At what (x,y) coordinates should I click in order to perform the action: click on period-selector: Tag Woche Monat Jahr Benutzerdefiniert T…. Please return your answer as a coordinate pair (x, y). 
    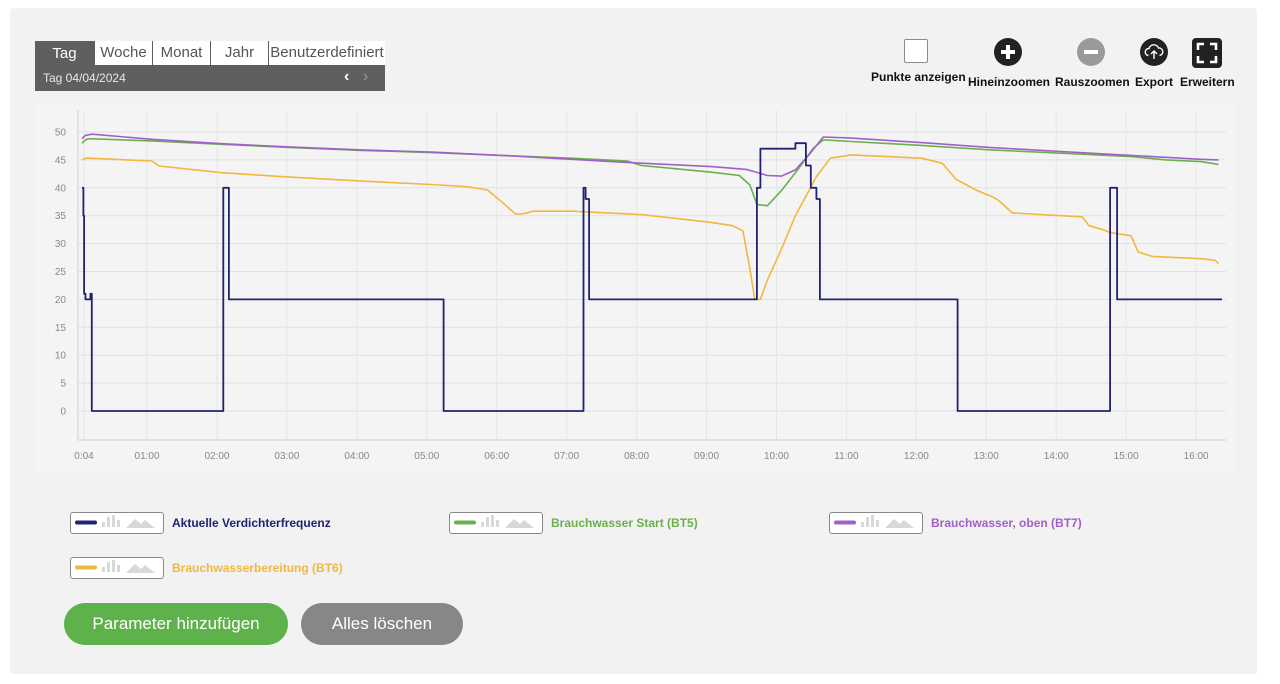
    Looking at the image, I should click on (210, 66).